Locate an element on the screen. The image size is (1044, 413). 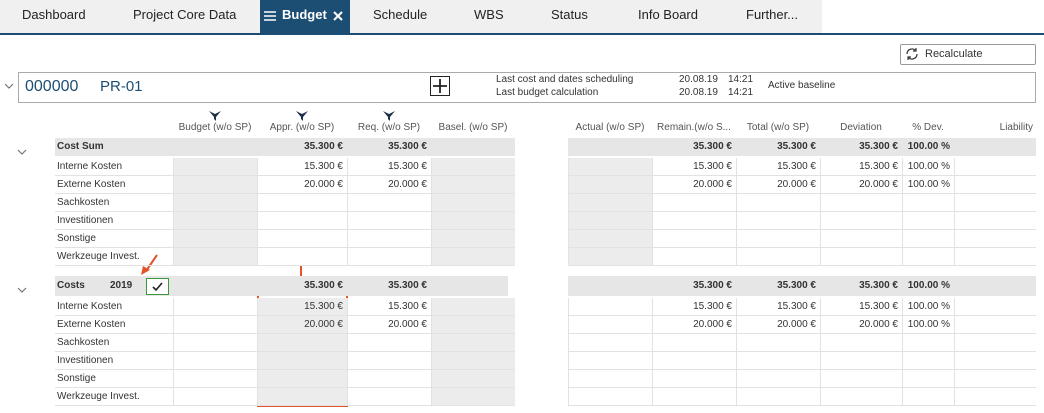
table-cell: 100.00 % is located at coordinates (928, 325).